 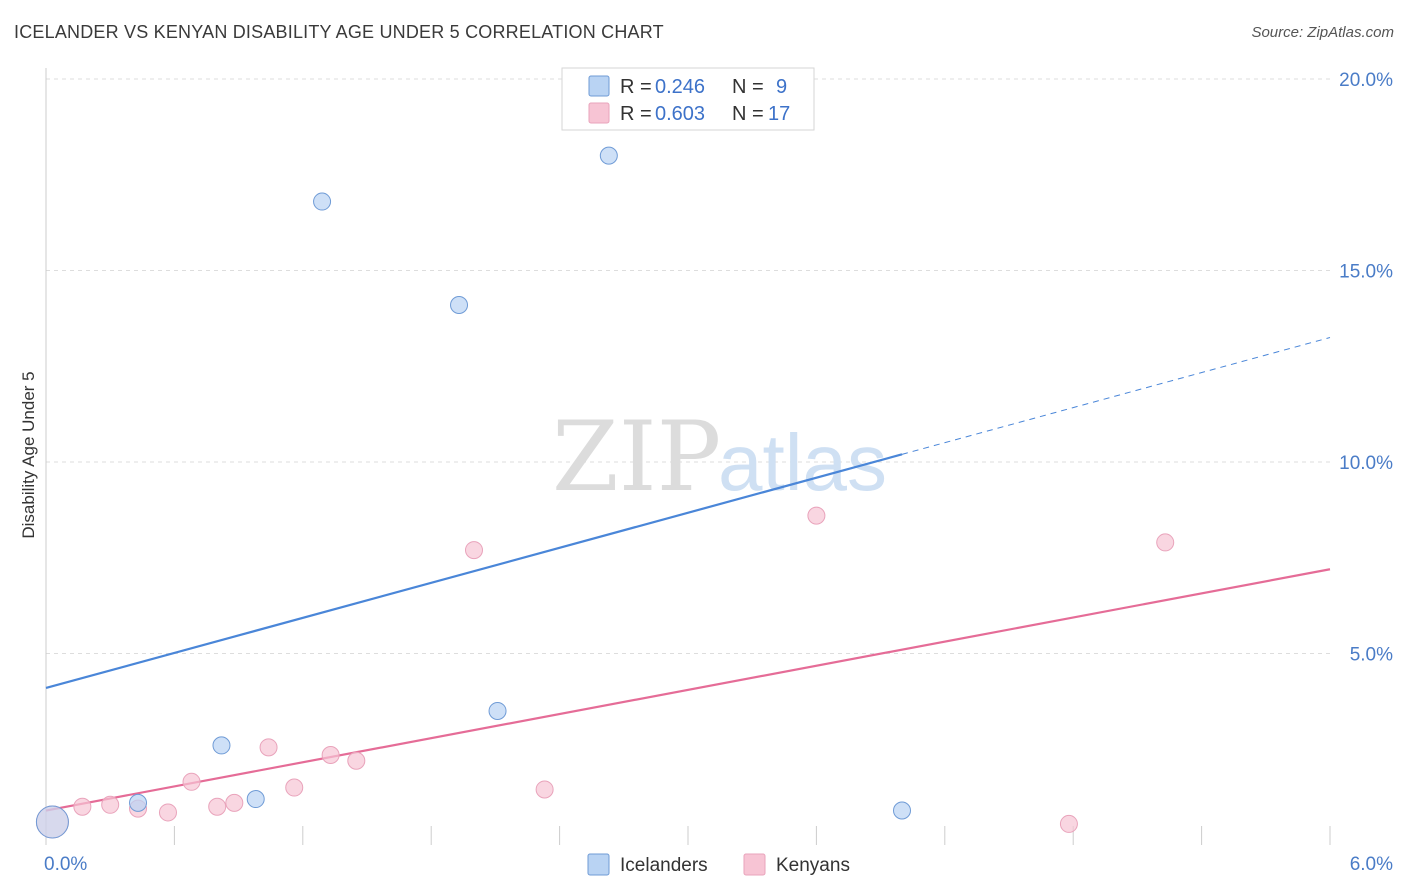 I want to click on legend-n-value-icelanders: 9, so click(x=781, y=87).